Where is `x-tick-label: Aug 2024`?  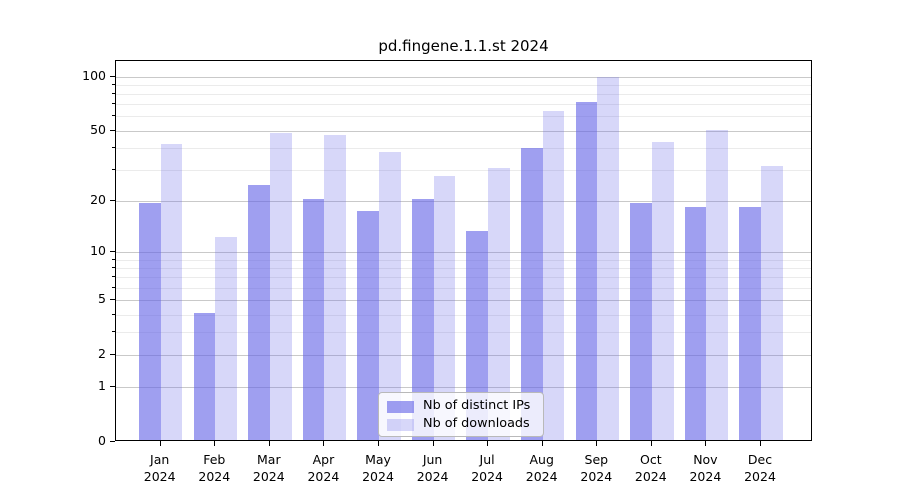
x-tick-label: Aug 2024 is located at coordinates (541, 468).